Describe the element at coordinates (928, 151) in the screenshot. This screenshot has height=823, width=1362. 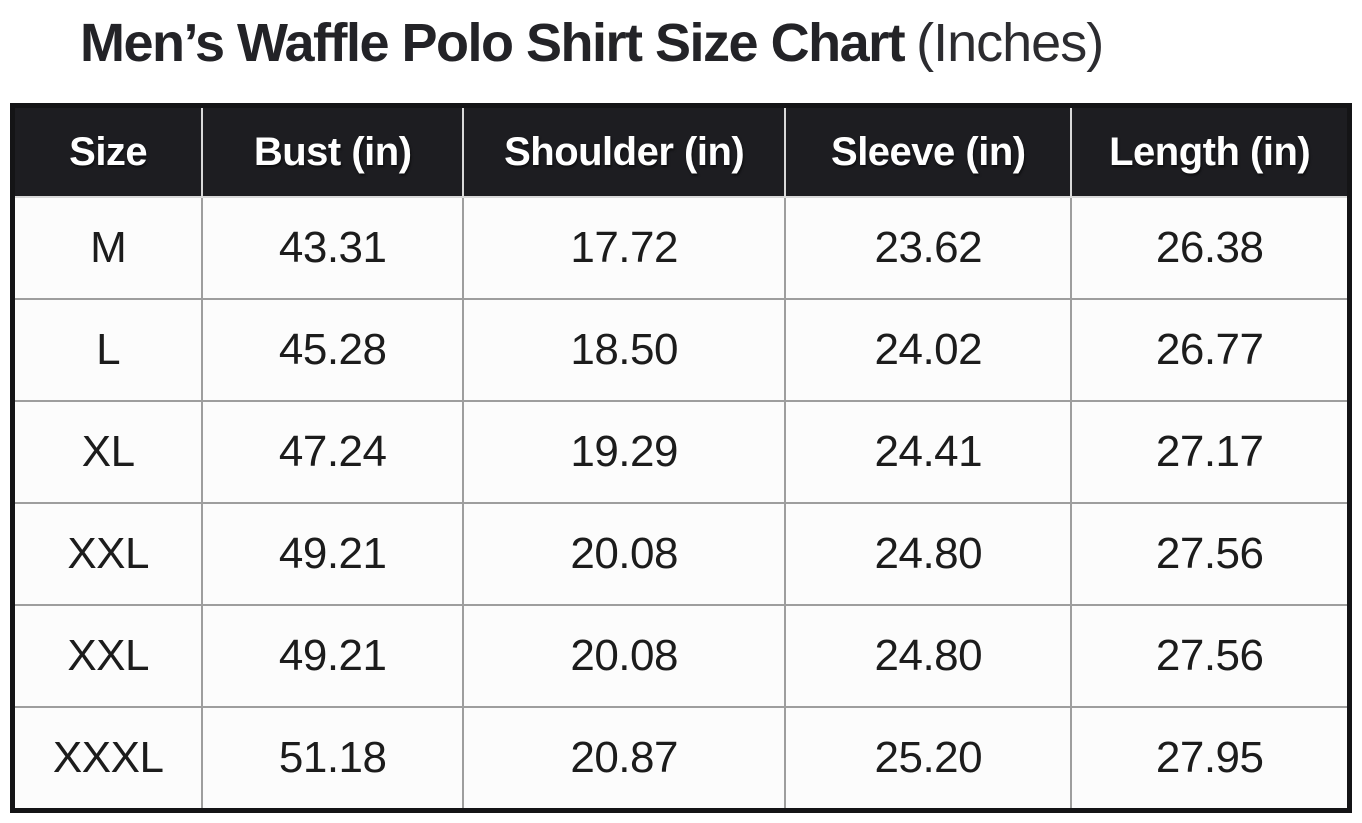
I see `column-header-sleeve: Sleeve (in)` at that location.